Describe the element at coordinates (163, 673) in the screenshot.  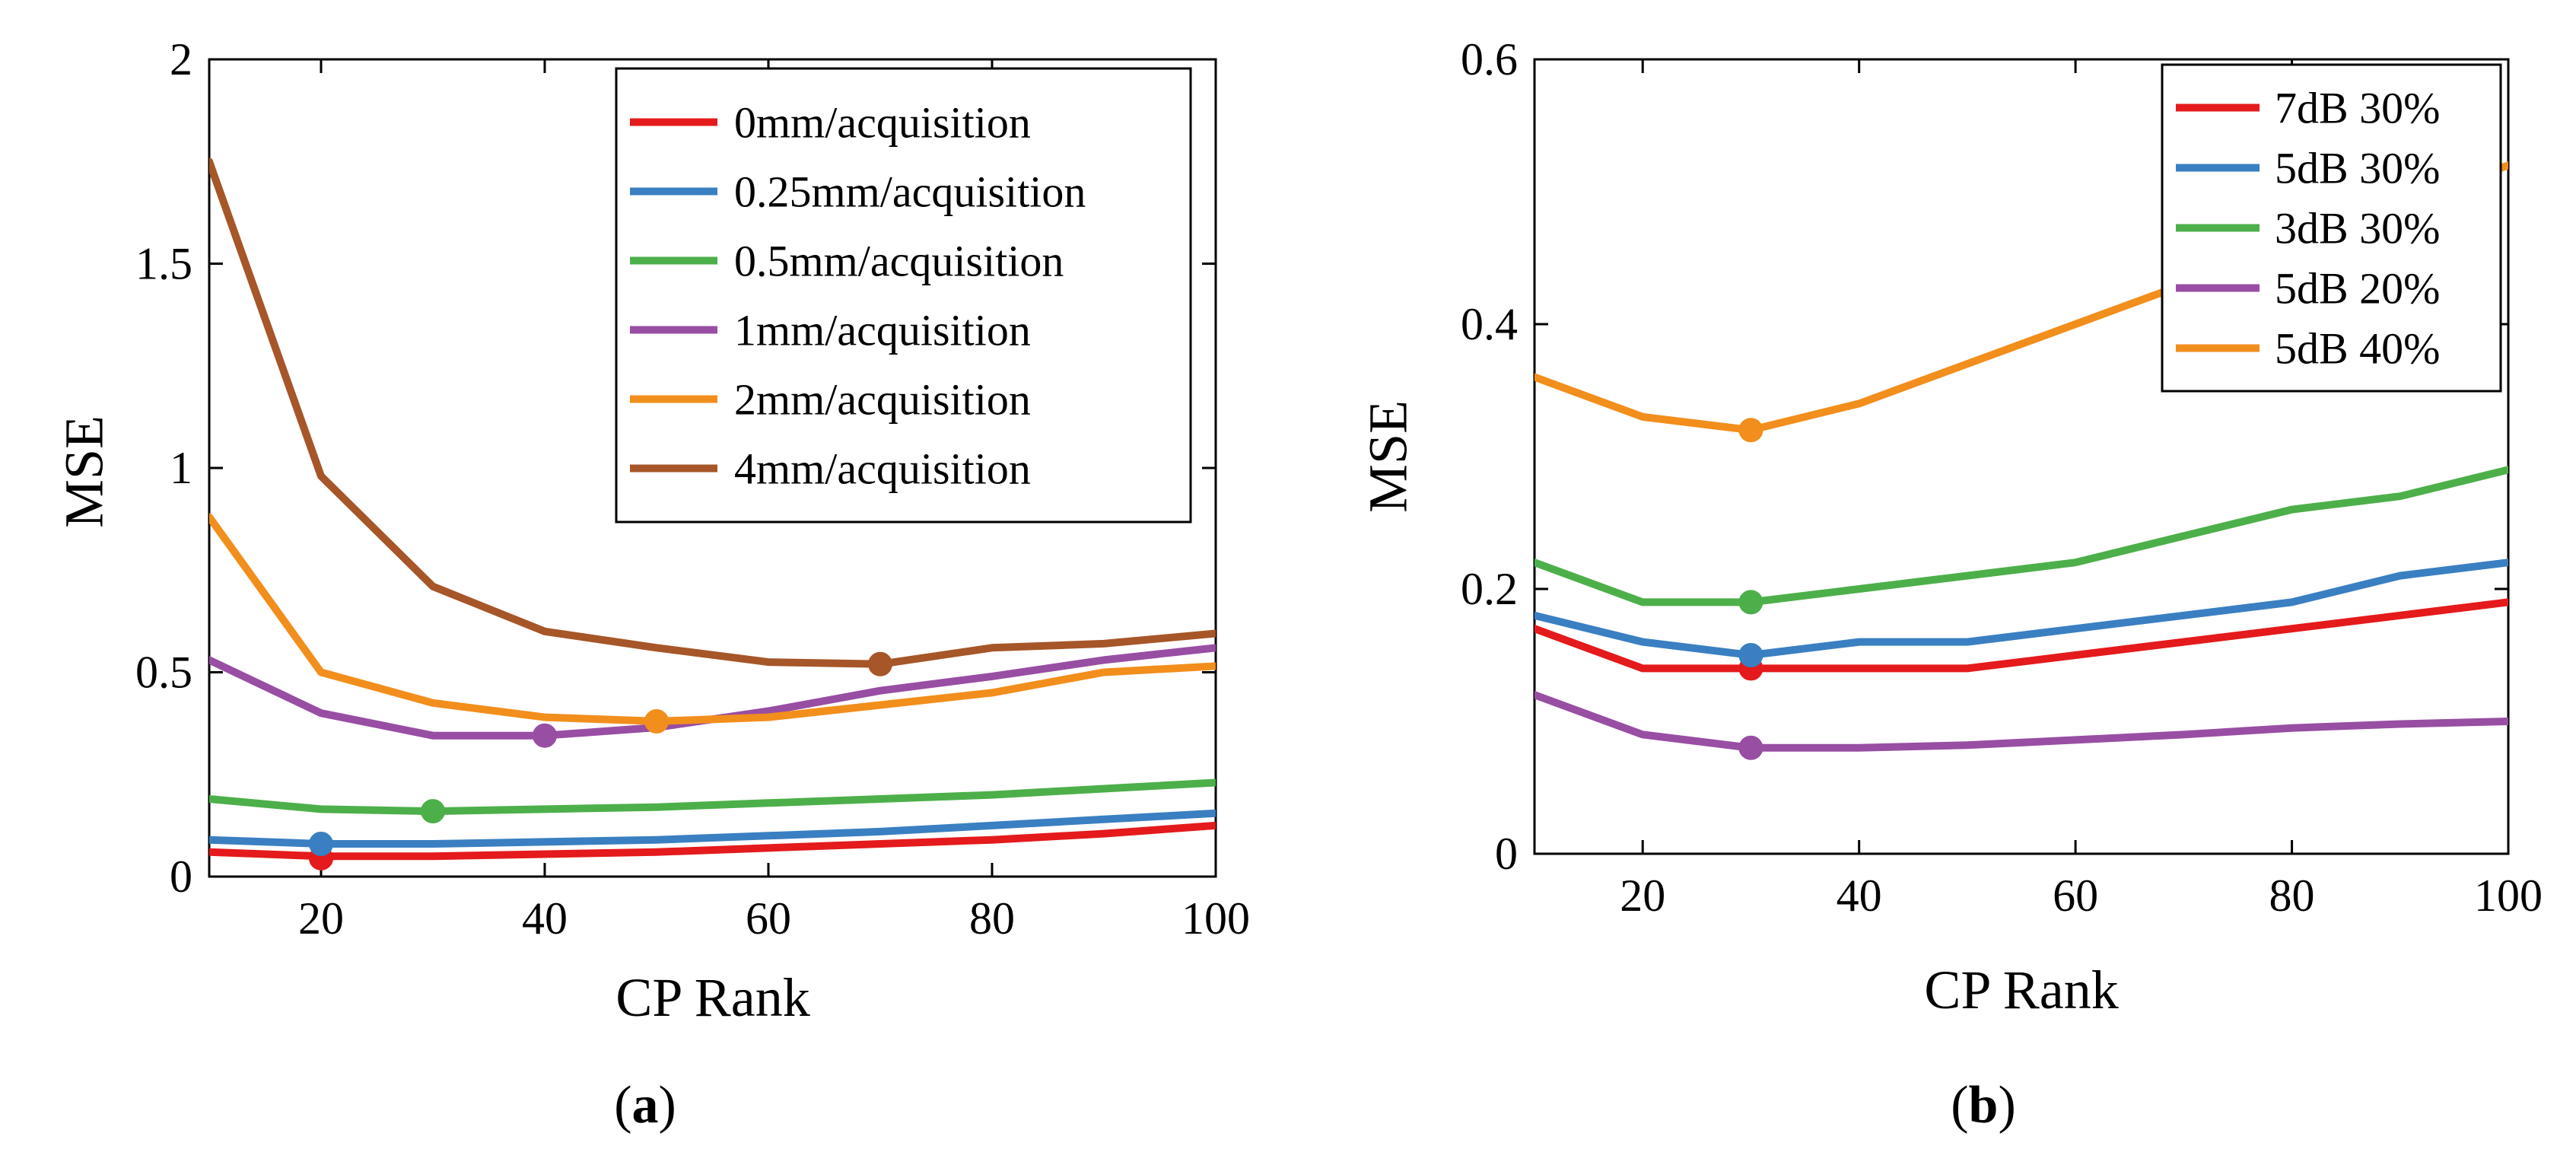
I see `panel-a-ytick-label: 0.5` at that location.